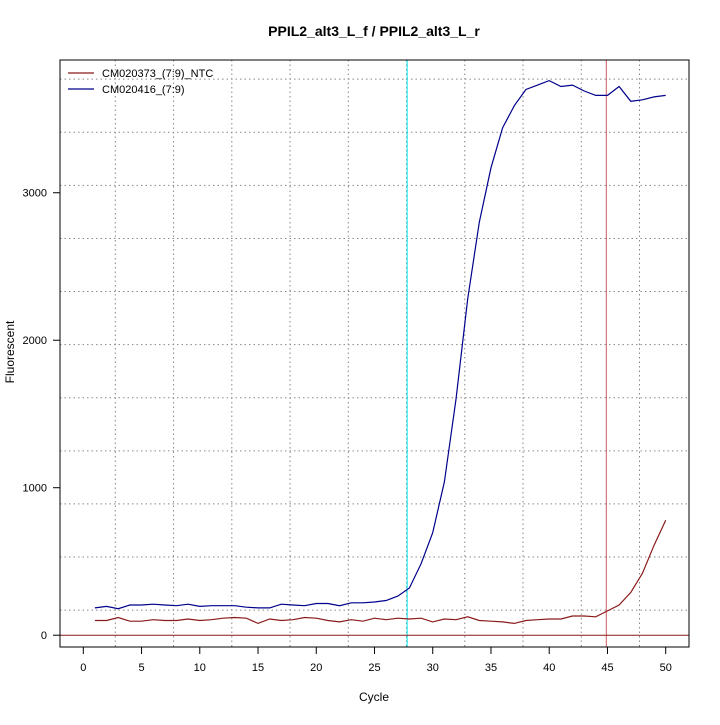 Image resolution: width=720 pixels, height=725 pixels. I want to click on x-tick-label-2: 10, so click(200, 668).